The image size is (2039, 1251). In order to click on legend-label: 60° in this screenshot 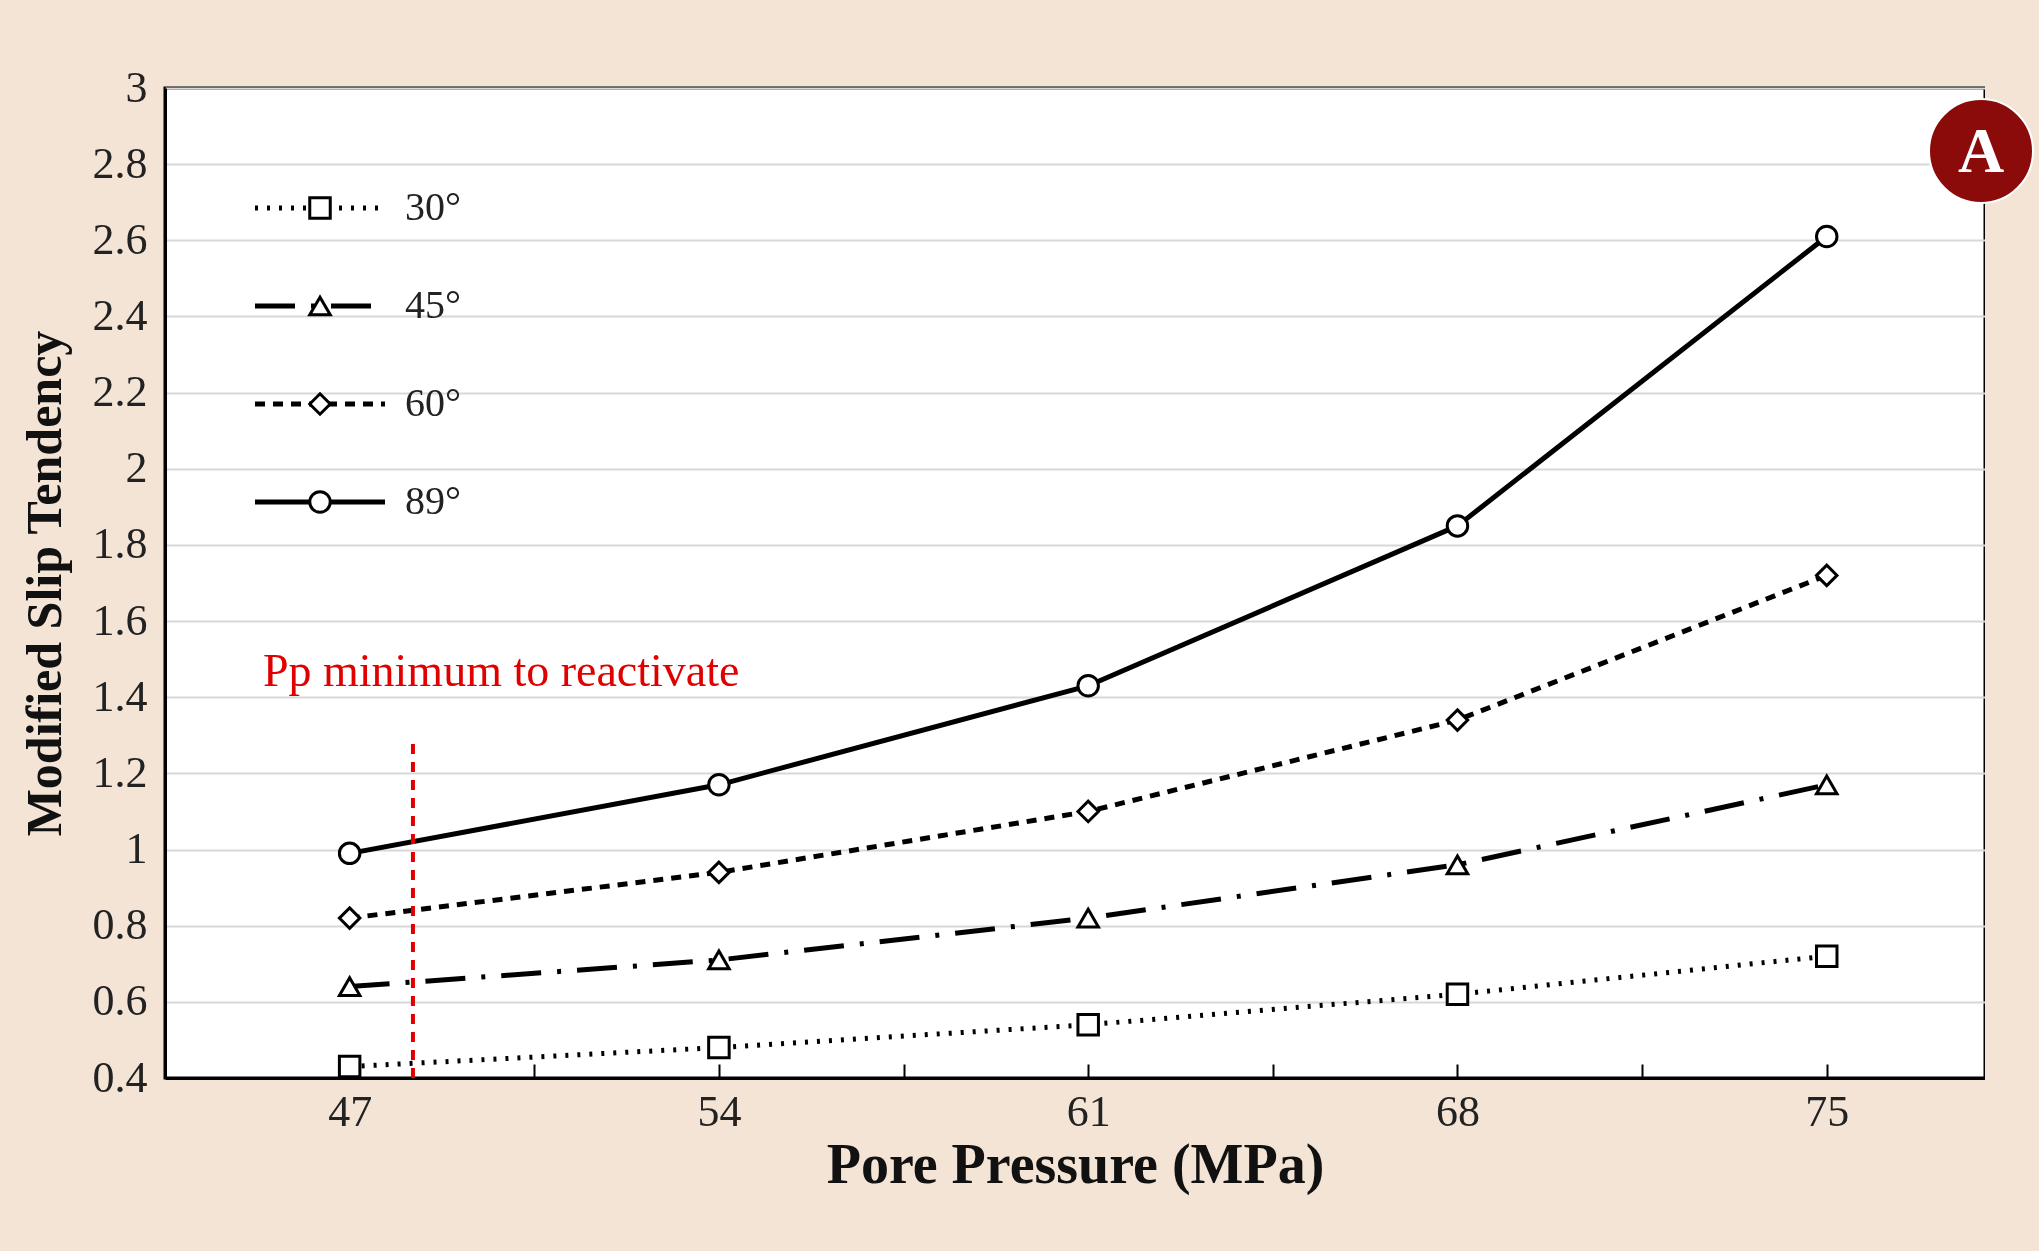, I will do `click(433, 402)`.